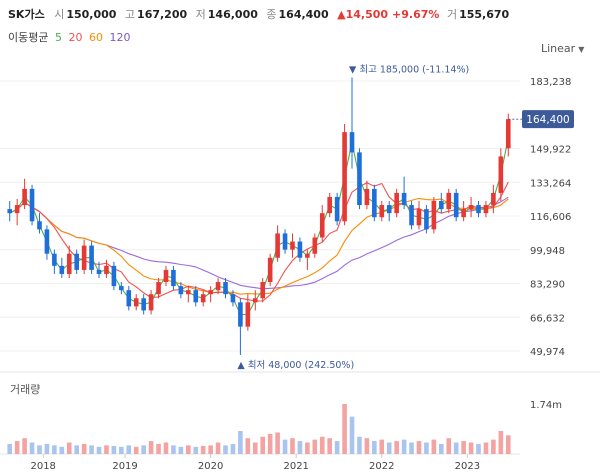  I want to click on price-tick-label: 116,606, so click(550, 217).